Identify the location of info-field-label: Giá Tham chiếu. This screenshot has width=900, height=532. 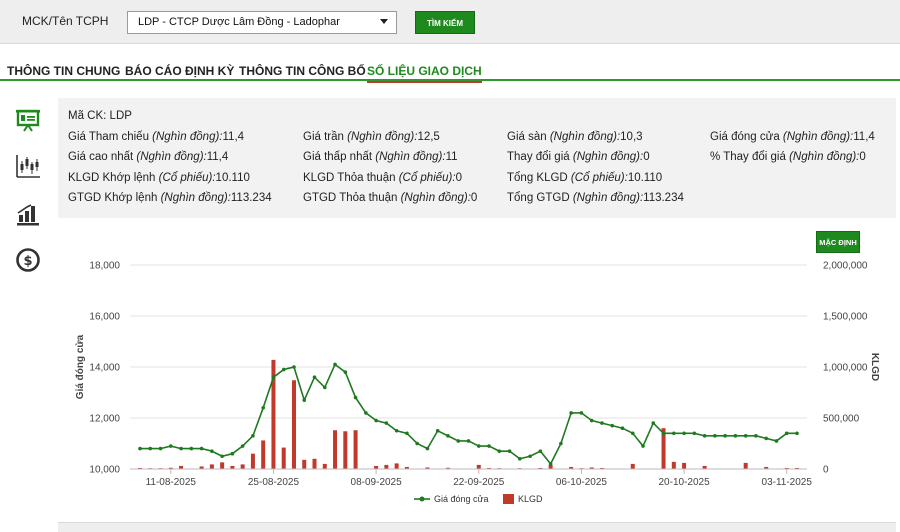
(110, 137).